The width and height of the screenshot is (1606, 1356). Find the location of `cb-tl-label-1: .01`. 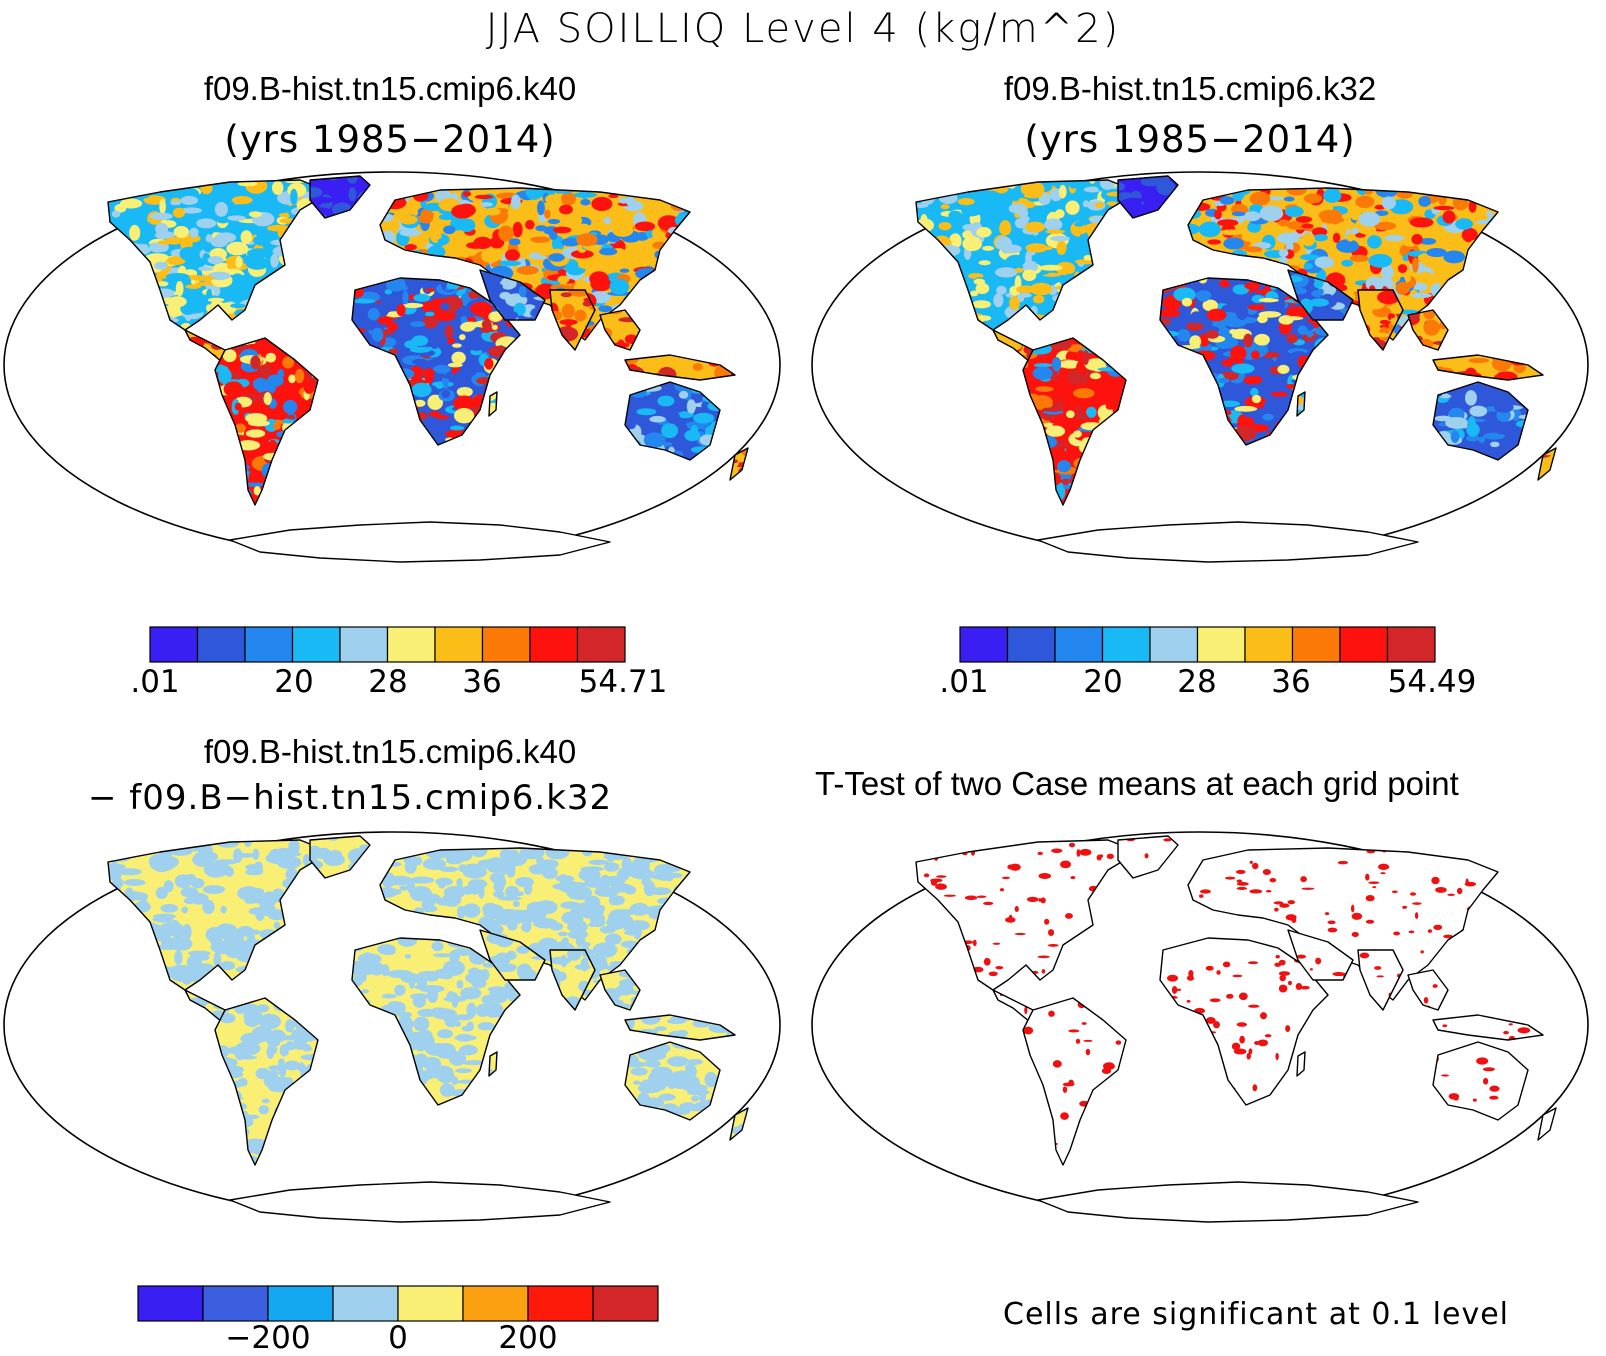

cb-tl-label-1: .01 is located at coordinates (155, 682).